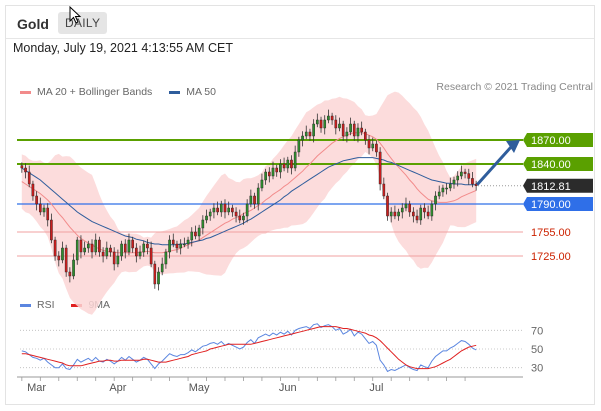  I want to click on legend-swatch-ma20, so click(25, 92).